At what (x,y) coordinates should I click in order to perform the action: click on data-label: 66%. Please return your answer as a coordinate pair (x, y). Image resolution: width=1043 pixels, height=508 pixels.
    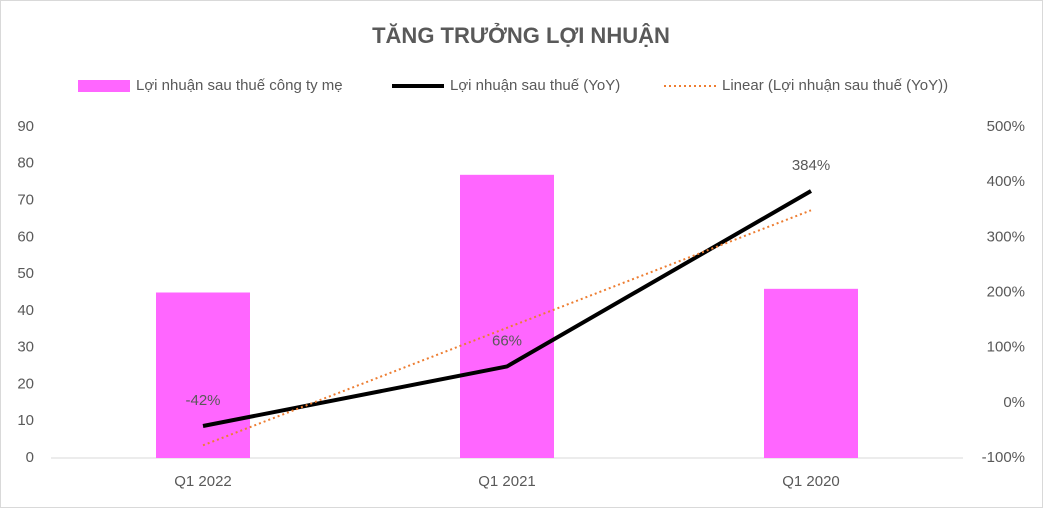
    Looking at the image, I should click on (507, 340).